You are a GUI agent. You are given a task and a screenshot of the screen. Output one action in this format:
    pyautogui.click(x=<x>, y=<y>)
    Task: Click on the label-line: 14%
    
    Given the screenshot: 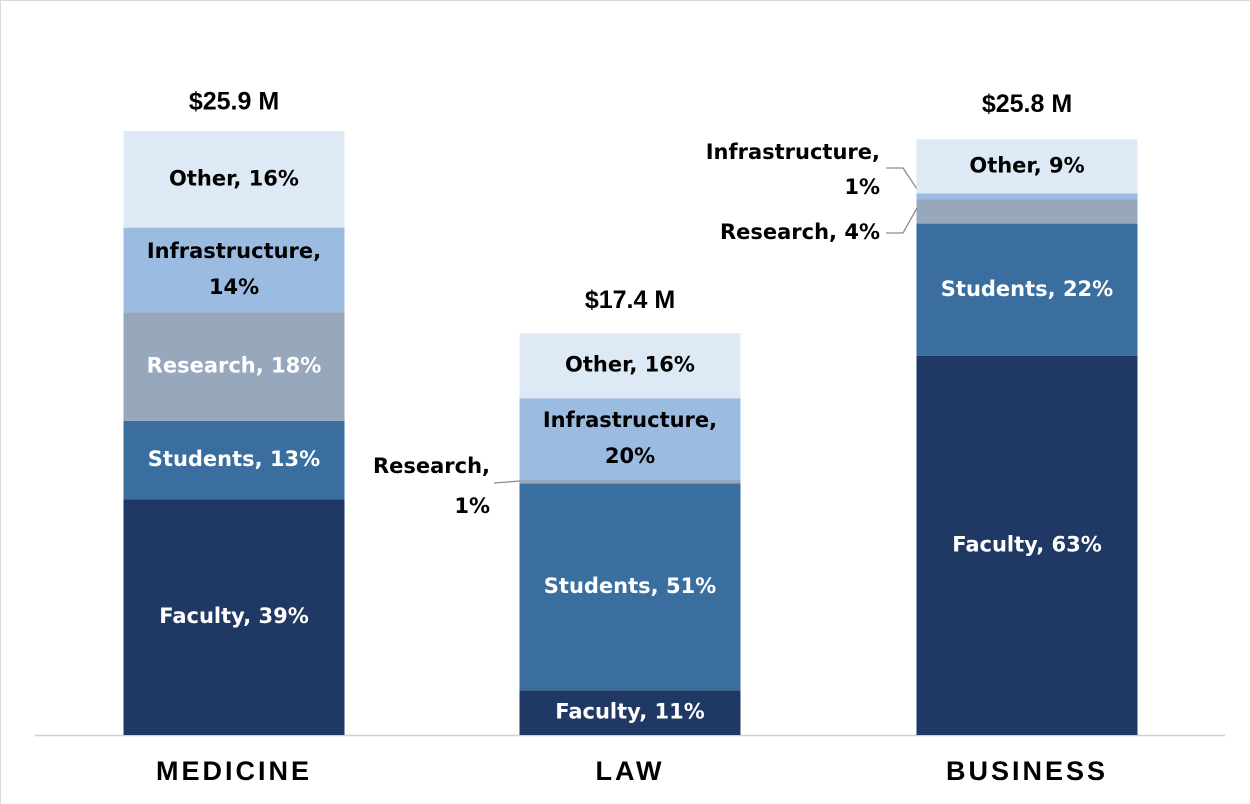 What is the action you would take?
    pyautogui.click(x=234, y=287)
    